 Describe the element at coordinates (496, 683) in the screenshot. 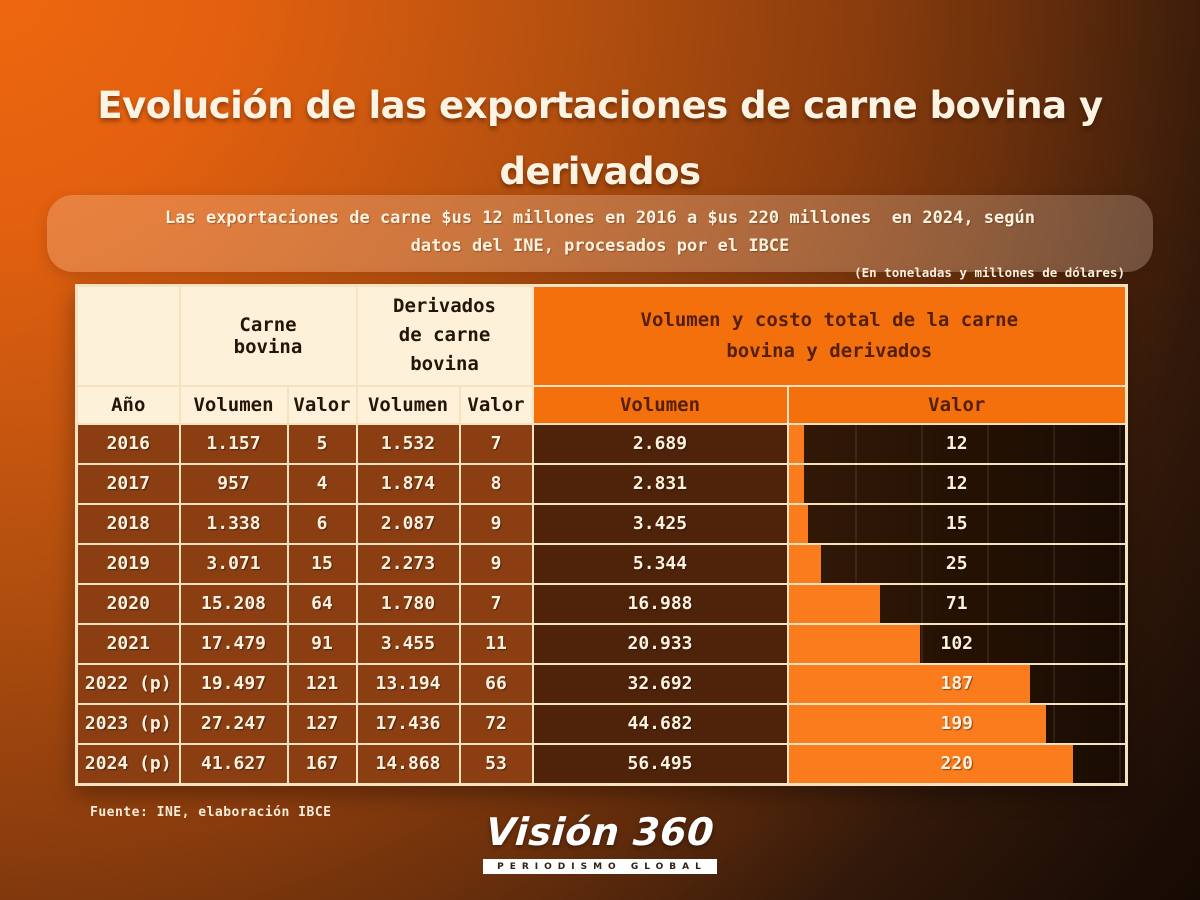

I see `derivados-valor-cell: 66` at that location.